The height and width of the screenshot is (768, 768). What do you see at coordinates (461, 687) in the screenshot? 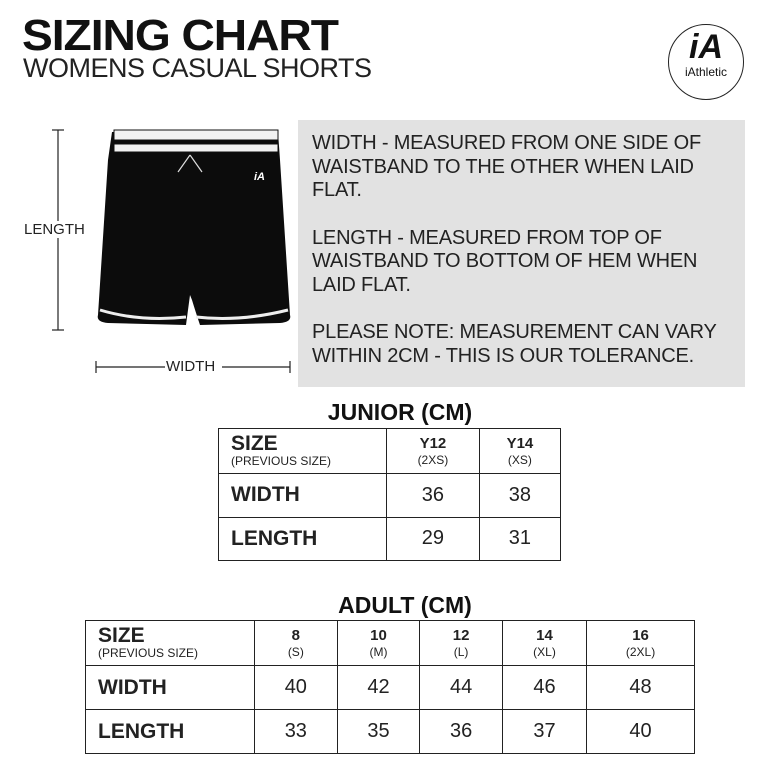
I see `value-cell: 44` at bounding box center [461, 687].